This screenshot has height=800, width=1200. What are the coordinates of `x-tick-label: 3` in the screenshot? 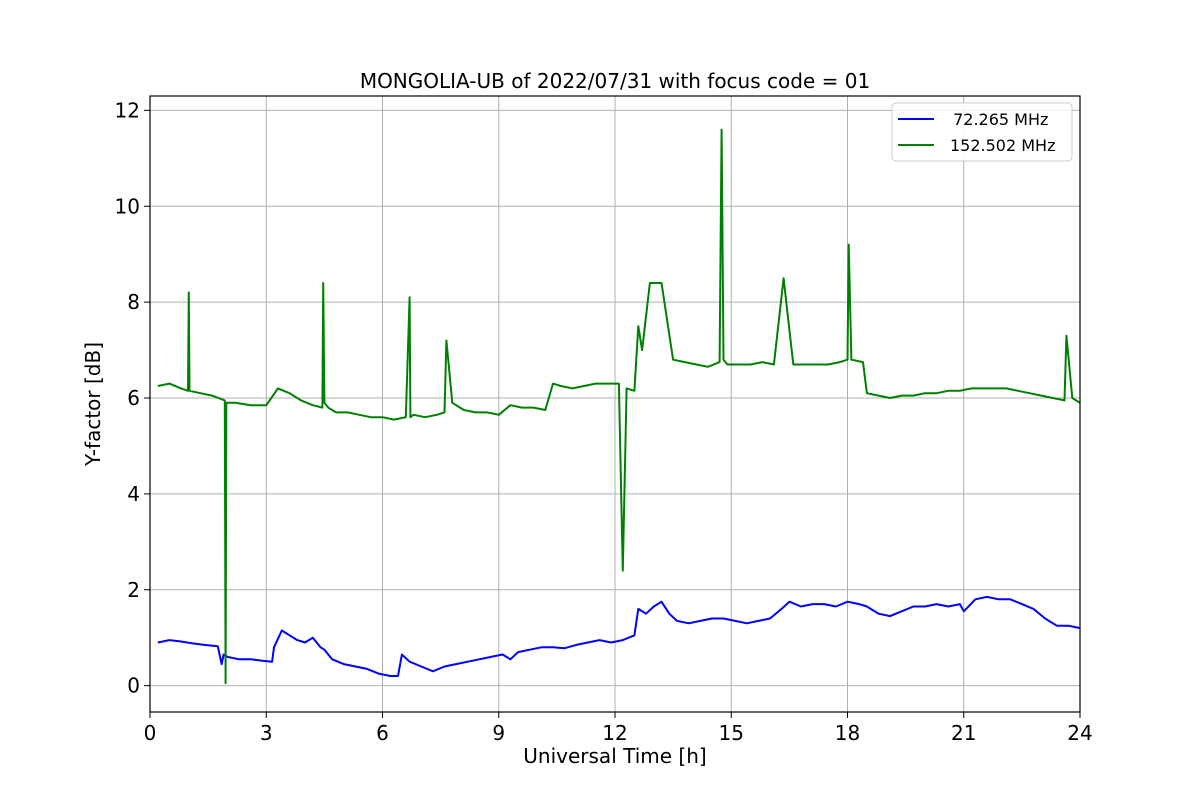 It's located at (266, 733).